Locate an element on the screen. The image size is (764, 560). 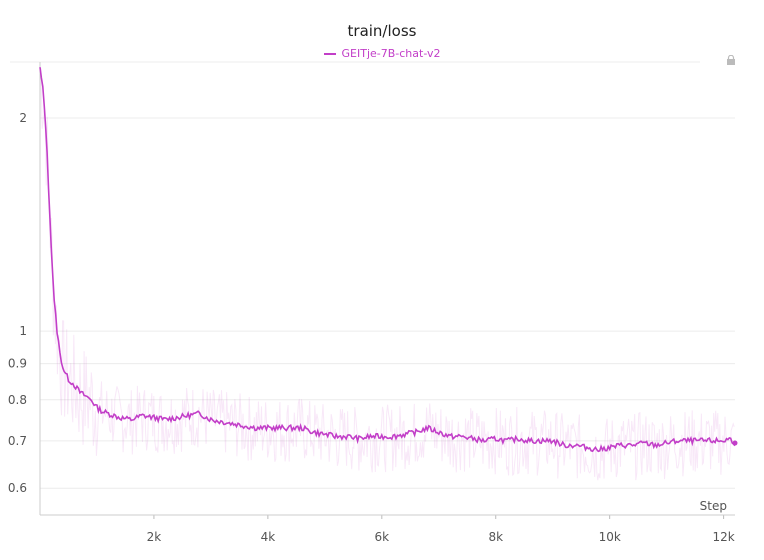
lock-icon-glyph is located at coordinates (731, 59).